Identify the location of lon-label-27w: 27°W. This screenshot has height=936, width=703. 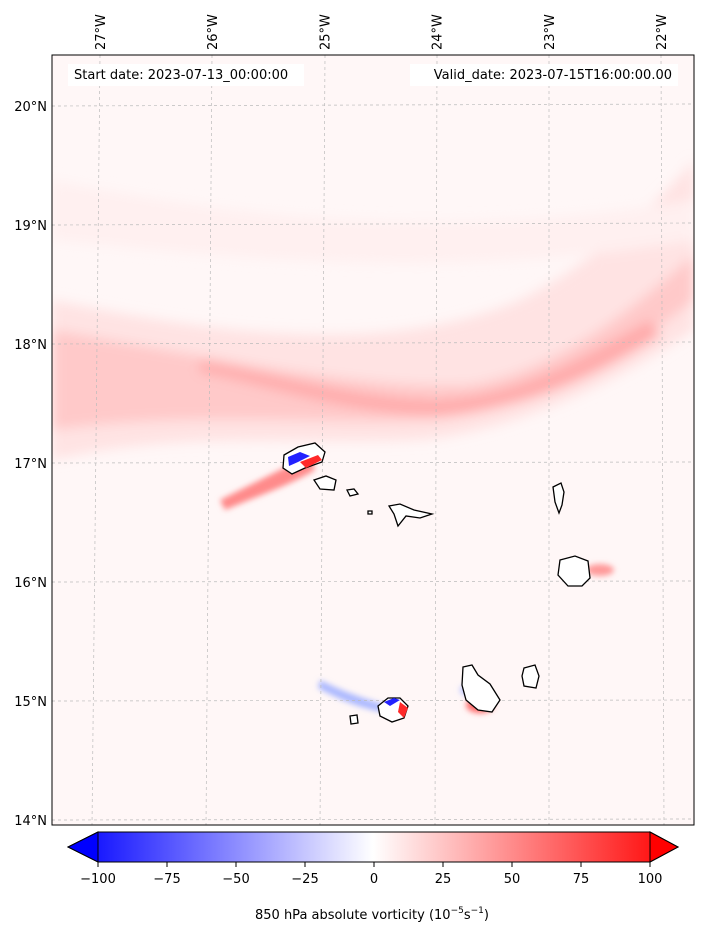
(101, 32).